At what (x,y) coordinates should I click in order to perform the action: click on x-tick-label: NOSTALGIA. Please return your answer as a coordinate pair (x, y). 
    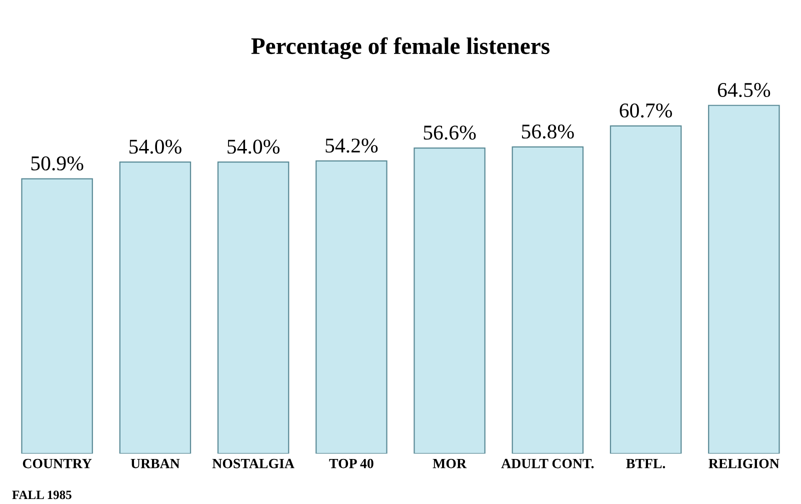
    Looking at the image, I should click on (253, 463).